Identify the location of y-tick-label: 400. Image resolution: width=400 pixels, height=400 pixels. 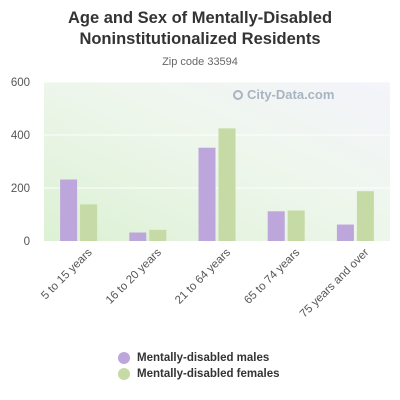
(20, 136).